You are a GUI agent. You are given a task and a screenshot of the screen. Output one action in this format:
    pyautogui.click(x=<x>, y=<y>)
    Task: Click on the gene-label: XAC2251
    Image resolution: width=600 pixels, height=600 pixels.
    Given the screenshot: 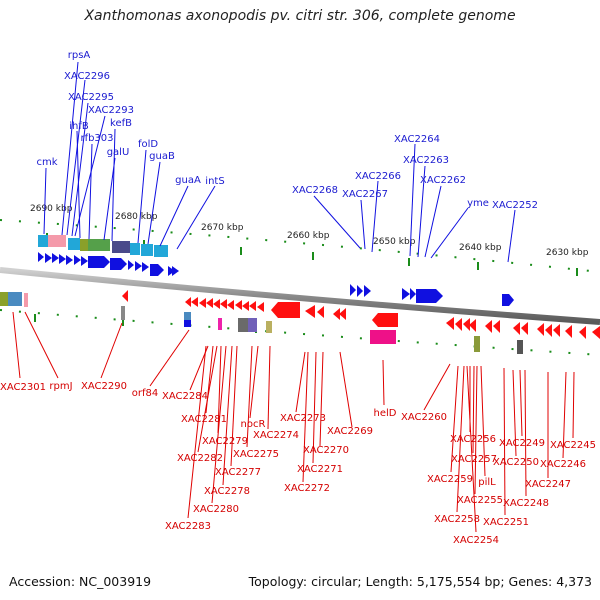 What is the action you would take?
    pyautogui.click(x=506, y=522)
    